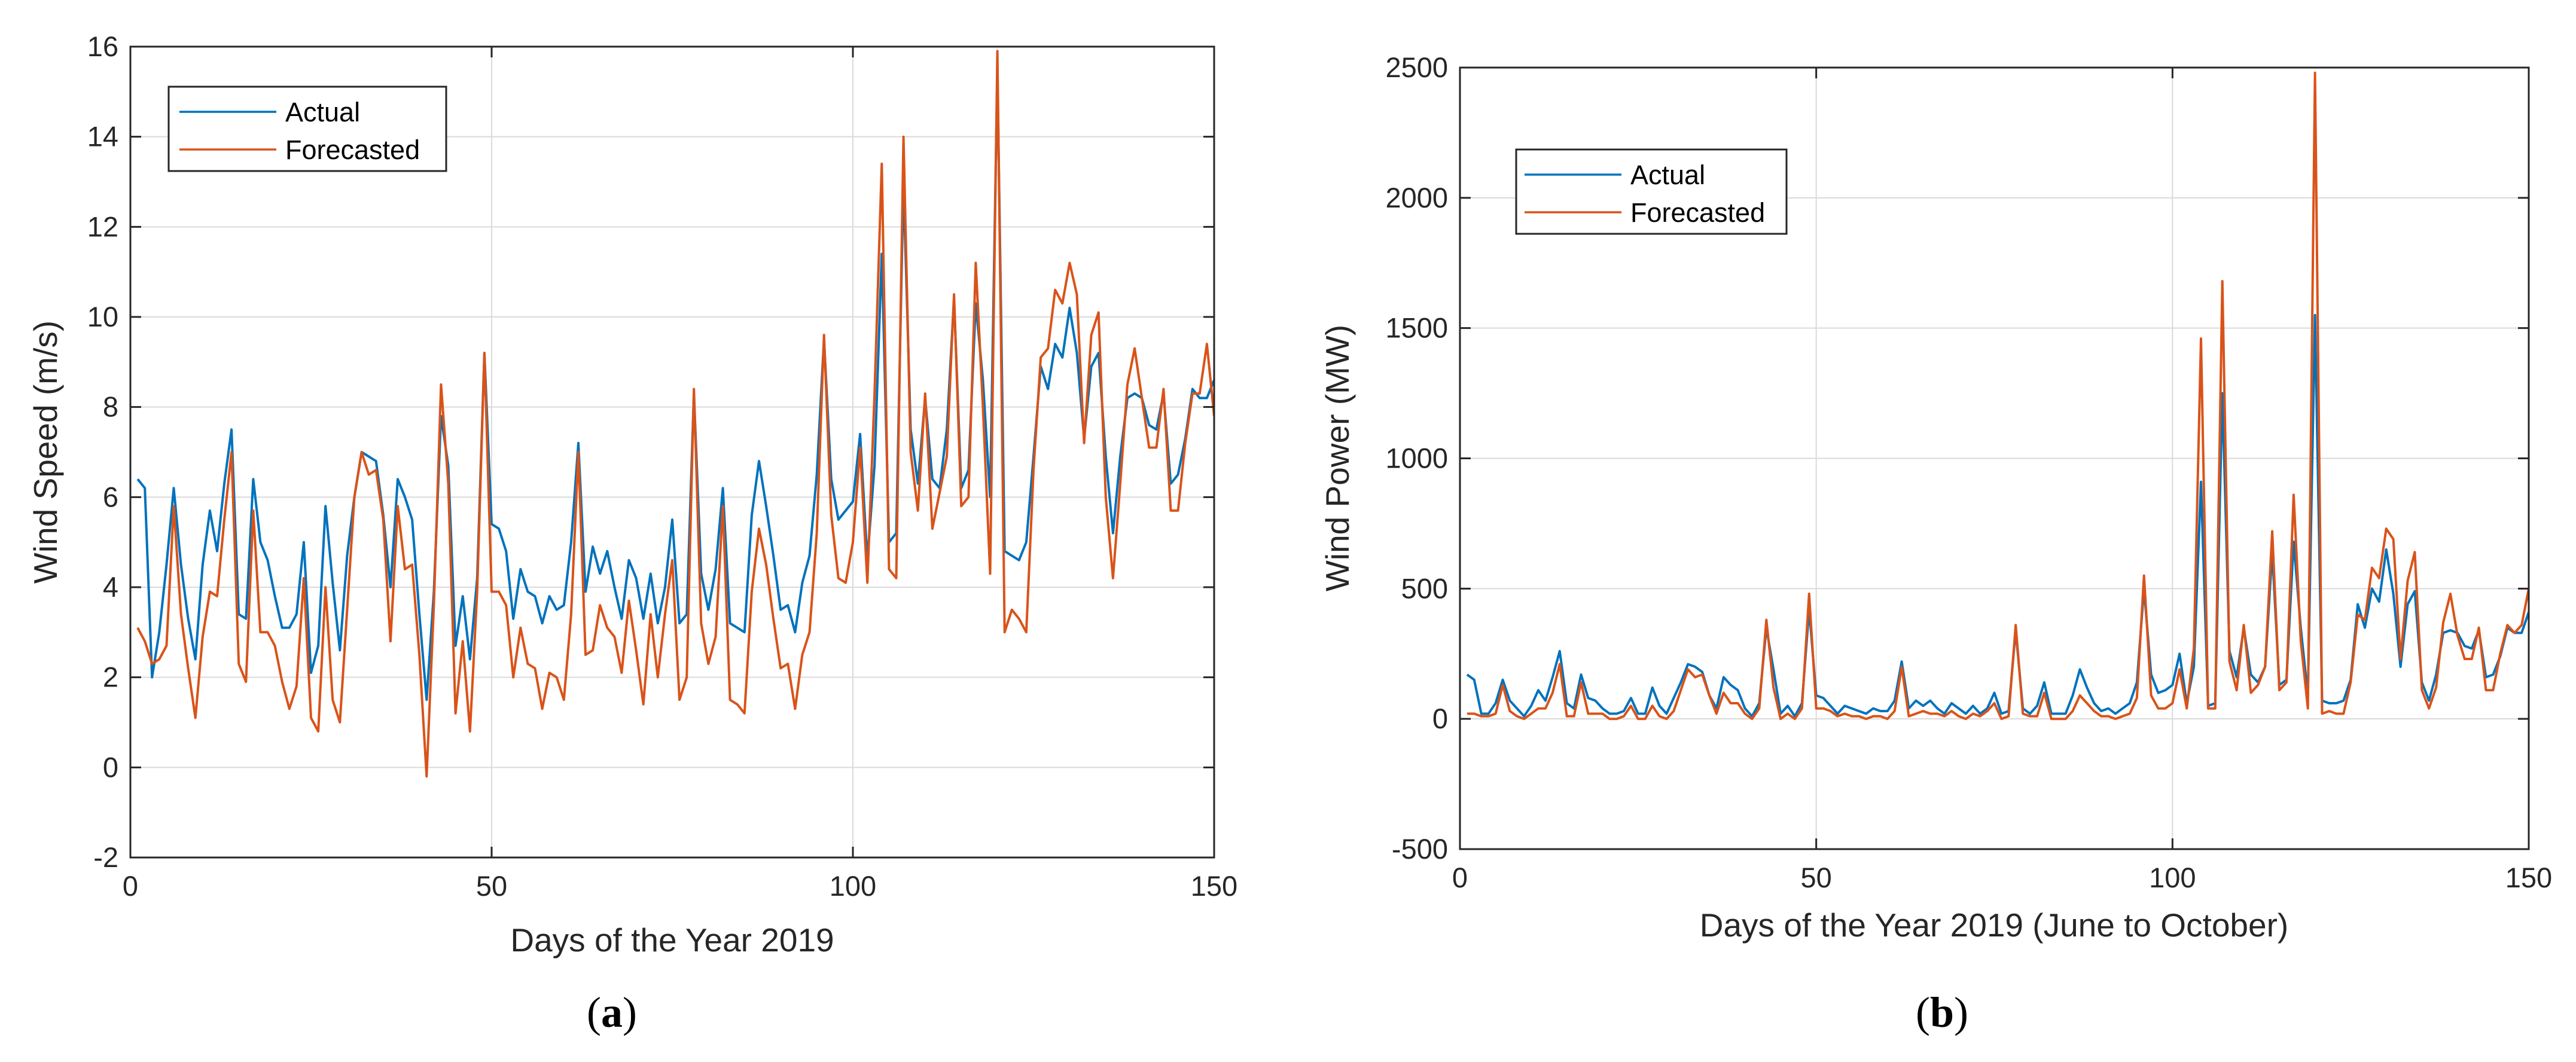 The image size is (2576, 1062). Describe the element at coordinates (103, 136) in the screenshot. I see `y-tick-label: 14` at that location.